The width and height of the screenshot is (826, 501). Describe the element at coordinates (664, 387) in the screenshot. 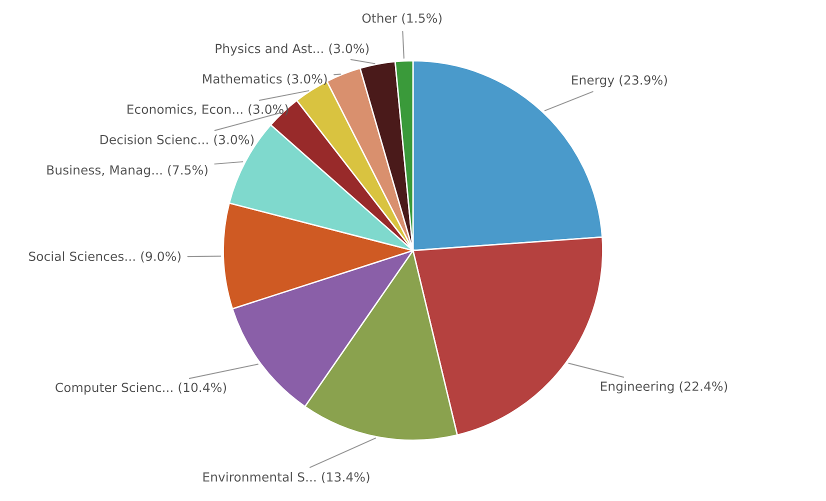

I see `slice-label: Engineering (22.4%)` at that location.